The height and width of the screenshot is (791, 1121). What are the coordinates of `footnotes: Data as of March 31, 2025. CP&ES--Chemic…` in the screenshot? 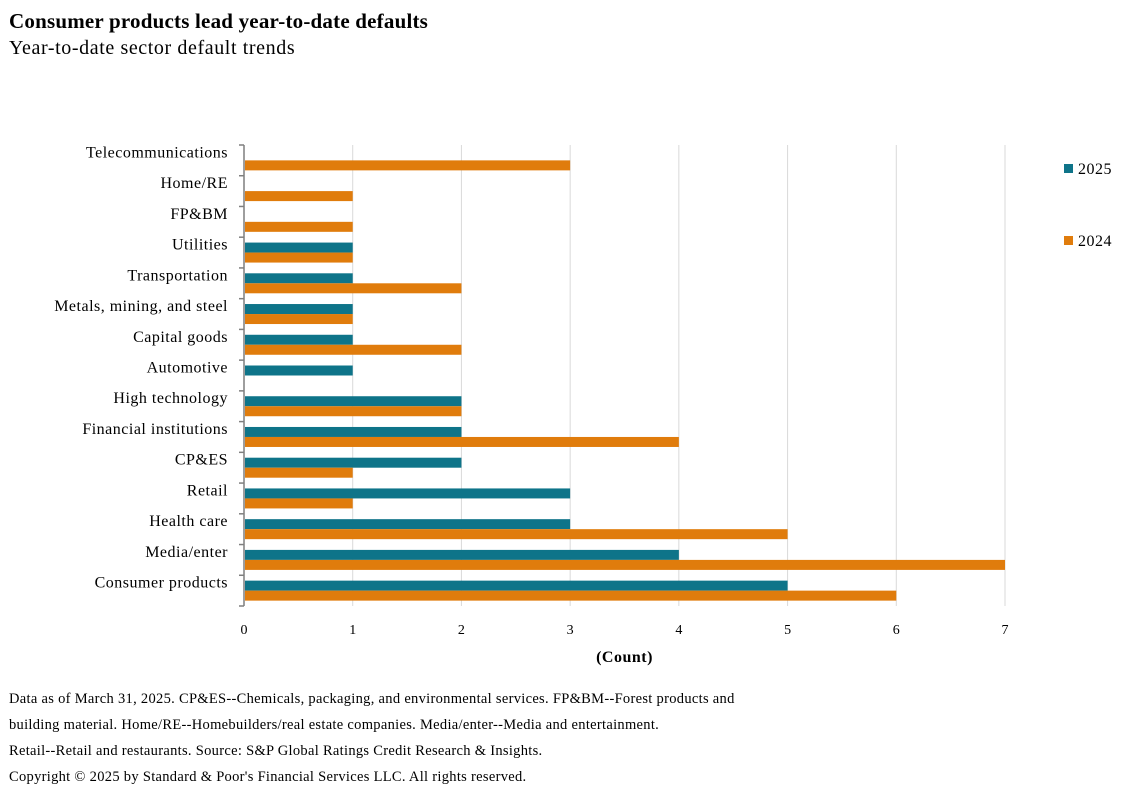 It's located at (372, 738).